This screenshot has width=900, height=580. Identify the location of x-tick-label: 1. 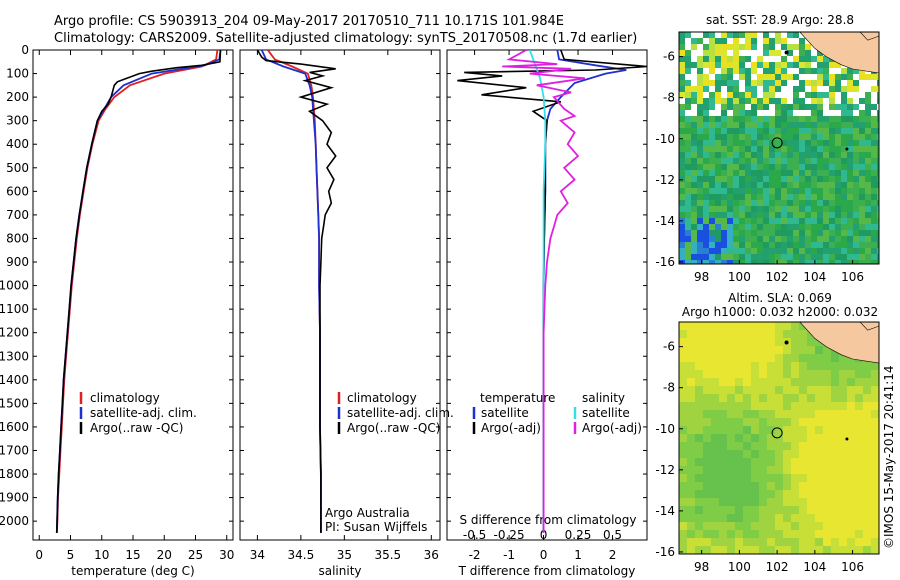
(578, 555).